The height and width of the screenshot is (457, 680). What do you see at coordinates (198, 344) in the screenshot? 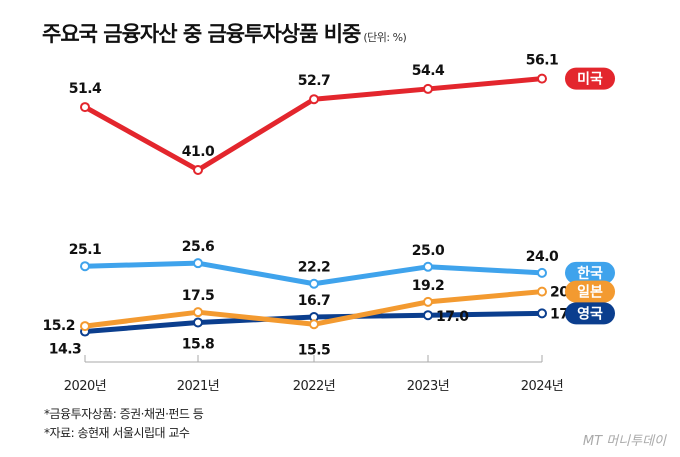
I see `data-label: 15.8` at bounding box center [198, 344].